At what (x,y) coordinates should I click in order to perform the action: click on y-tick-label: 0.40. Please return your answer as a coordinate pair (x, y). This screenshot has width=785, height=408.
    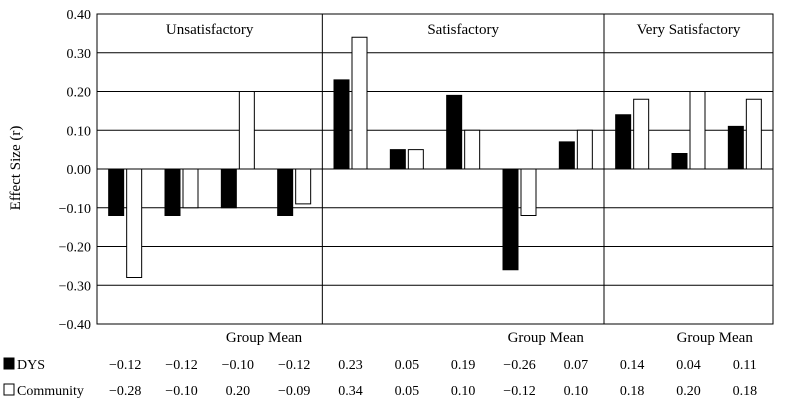
    Looking at the image, I should click on (79, 15).